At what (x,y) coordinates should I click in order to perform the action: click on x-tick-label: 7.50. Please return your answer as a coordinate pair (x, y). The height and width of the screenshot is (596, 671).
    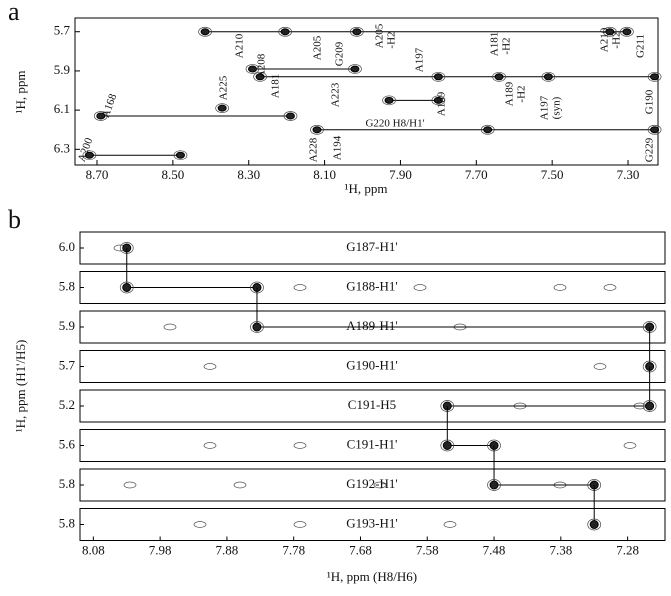
    Looking at the image, I should click on (552, 174).